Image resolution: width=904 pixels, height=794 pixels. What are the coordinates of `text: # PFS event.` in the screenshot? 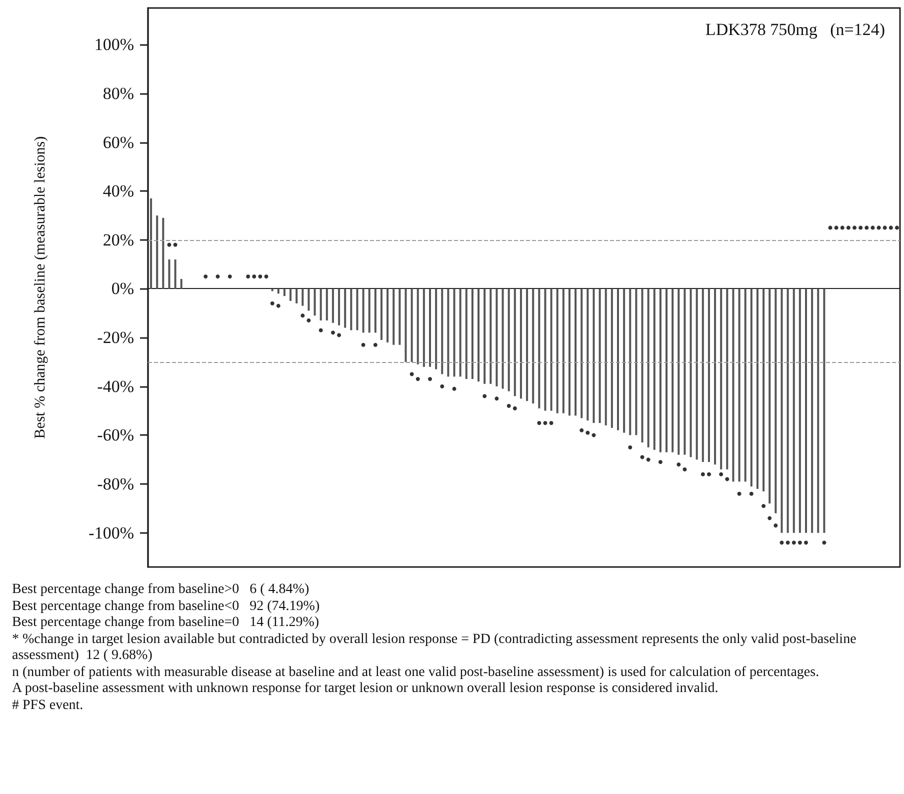 It's located at (48, 706).